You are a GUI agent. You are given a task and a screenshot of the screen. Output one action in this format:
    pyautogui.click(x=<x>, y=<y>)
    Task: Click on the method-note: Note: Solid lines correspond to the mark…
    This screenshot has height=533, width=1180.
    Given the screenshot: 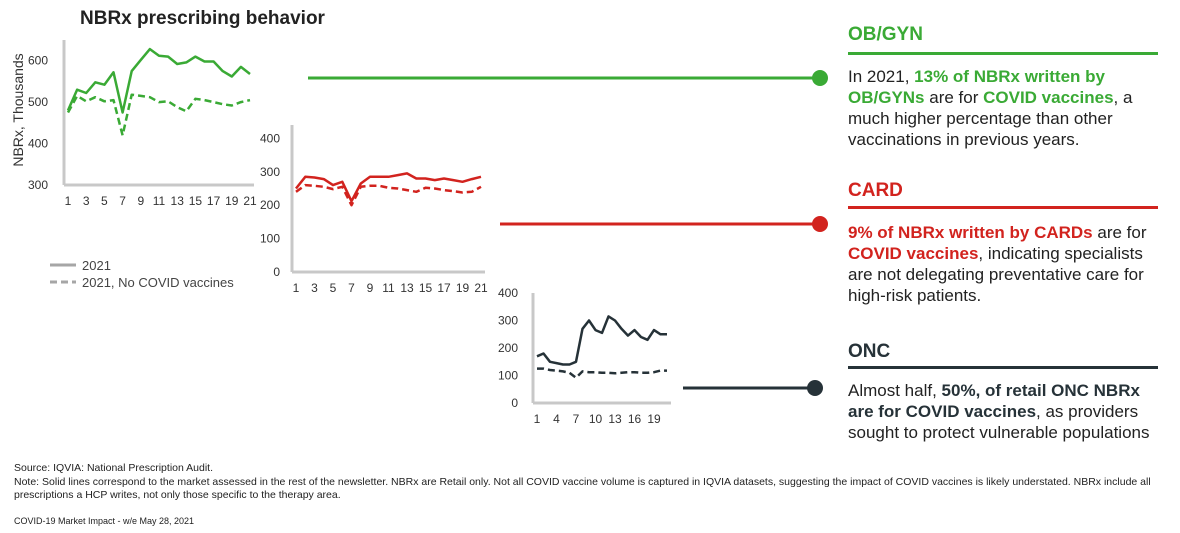 What is the action you would take?
    pyautogui.click(x=582, y=488)
    